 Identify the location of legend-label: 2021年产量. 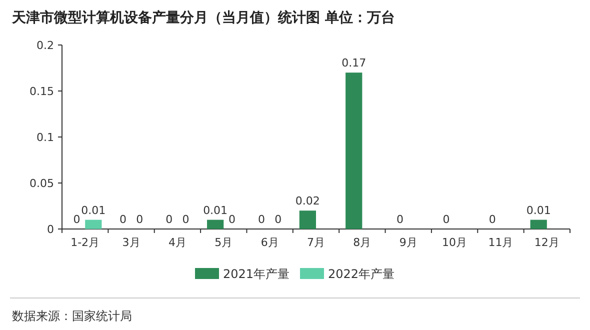
(256, 274).